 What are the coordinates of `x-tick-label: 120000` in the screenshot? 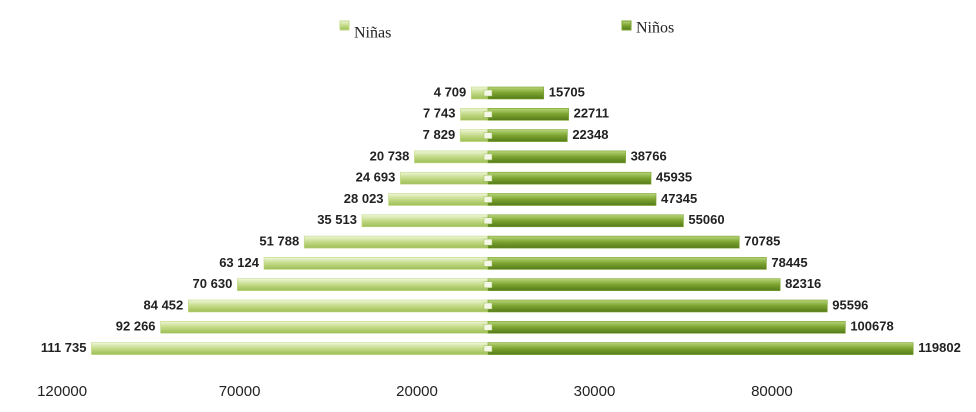 It's located at (62, 391).